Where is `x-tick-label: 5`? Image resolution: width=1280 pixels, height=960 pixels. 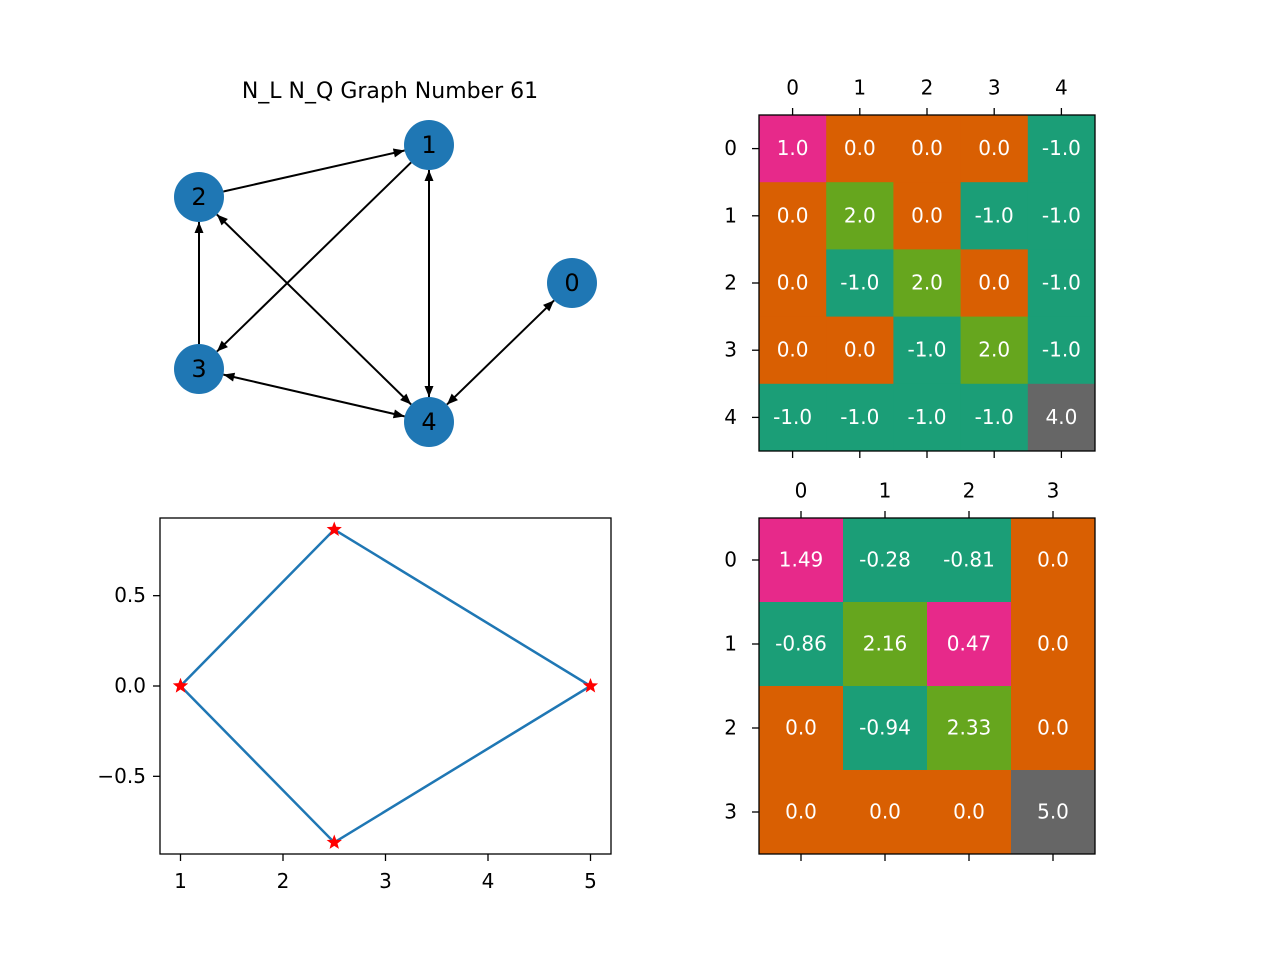 x-tick-label: 5 is located at coordinates (590, 881).